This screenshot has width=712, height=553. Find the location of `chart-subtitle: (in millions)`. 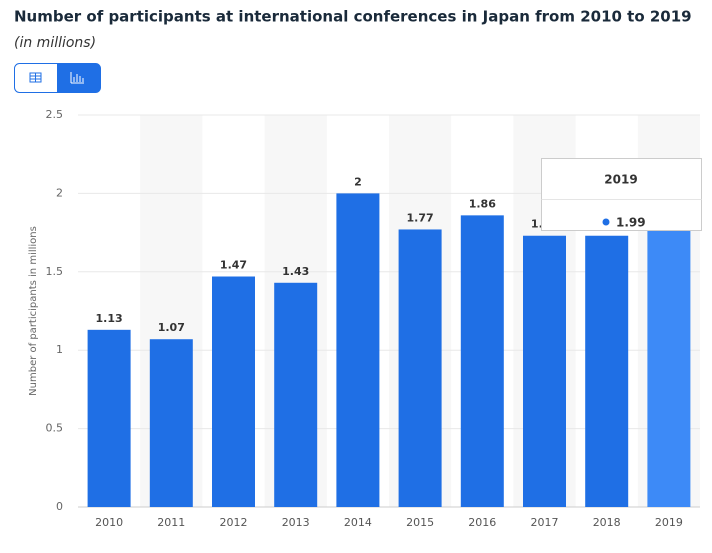

chart-subtitle: (in millions) is located at coordinates (55, 43).